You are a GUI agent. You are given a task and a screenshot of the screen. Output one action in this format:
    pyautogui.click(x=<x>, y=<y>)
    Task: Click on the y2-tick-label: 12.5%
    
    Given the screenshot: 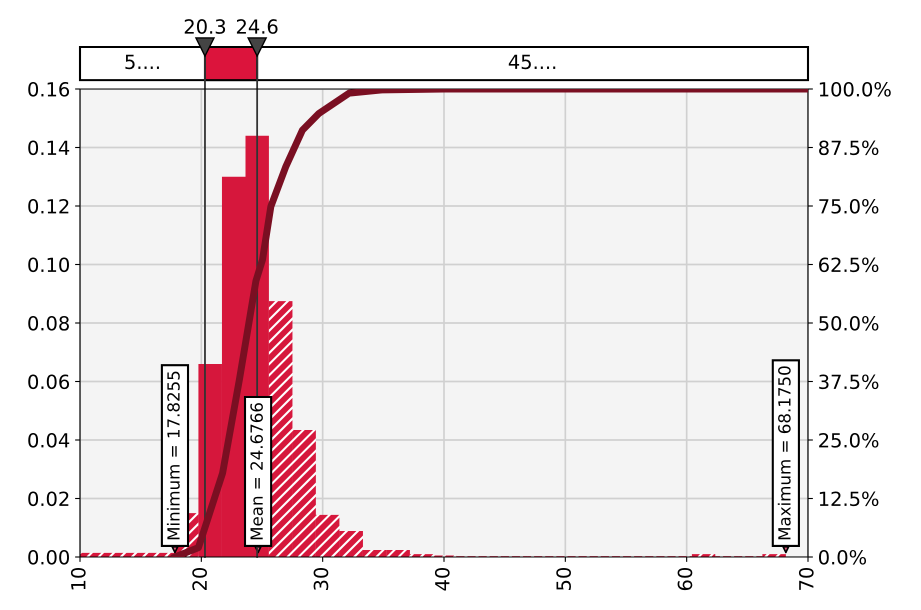 What is the action you would take?
    pyautogui.click(x=849, y=498)
    